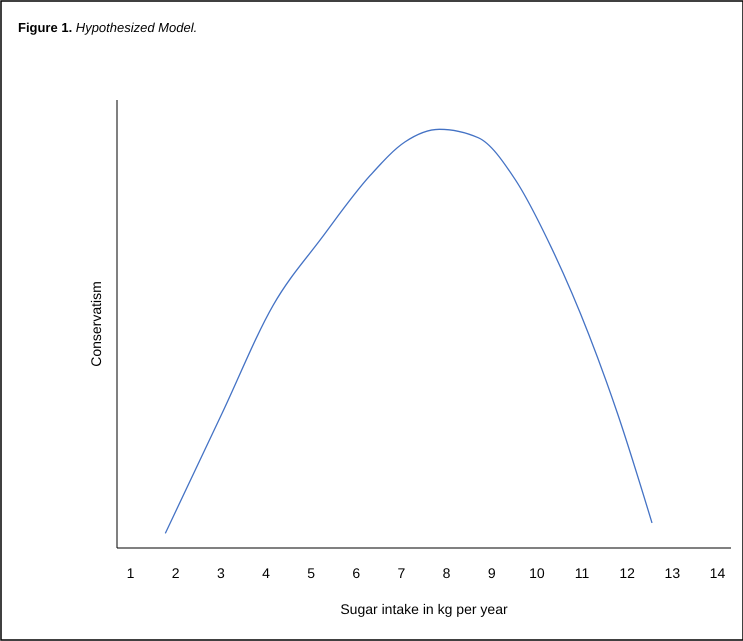 This screenshot has height=641, width=743. What do you see at coordinates (176, 572) in the screenshot?
I see `x-tick-label: 2` at bounding box center [176, 572].